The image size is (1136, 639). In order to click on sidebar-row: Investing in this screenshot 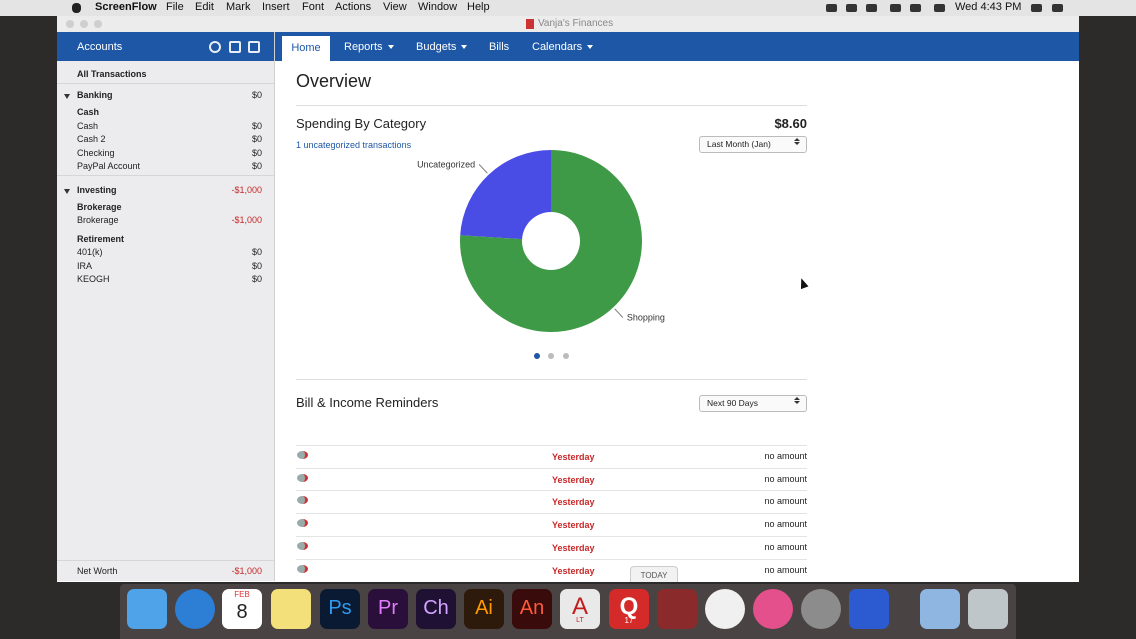, I will do `click(97, 189)`.